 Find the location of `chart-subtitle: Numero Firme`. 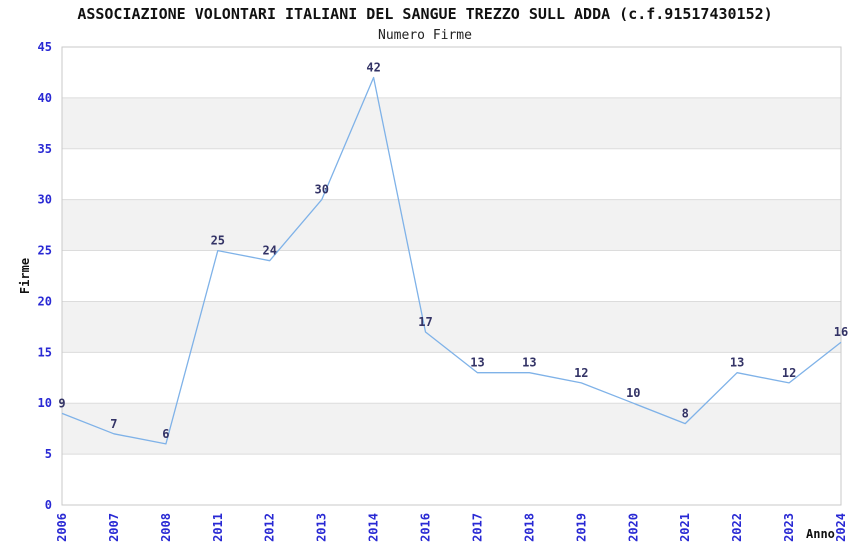

chart-subtitle: Numero Firme is located at coordinates (425, 35).